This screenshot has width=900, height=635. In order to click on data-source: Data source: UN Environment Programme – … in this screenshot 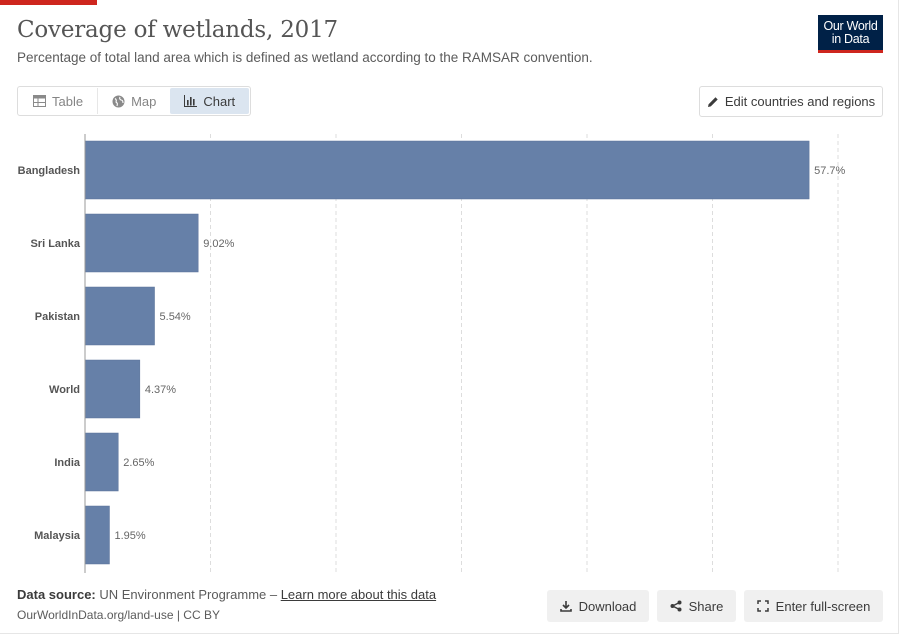, I will do `click(226, 594)`.